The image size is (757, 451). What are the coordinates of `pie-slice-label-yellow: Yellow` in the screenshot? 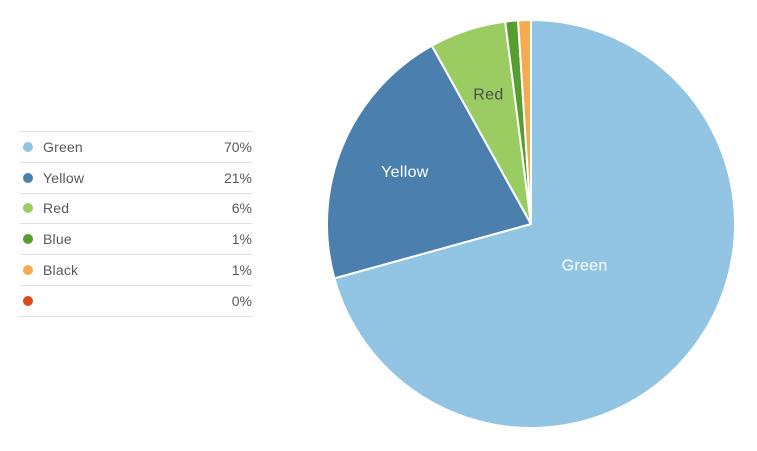 It's located at (405, 172).